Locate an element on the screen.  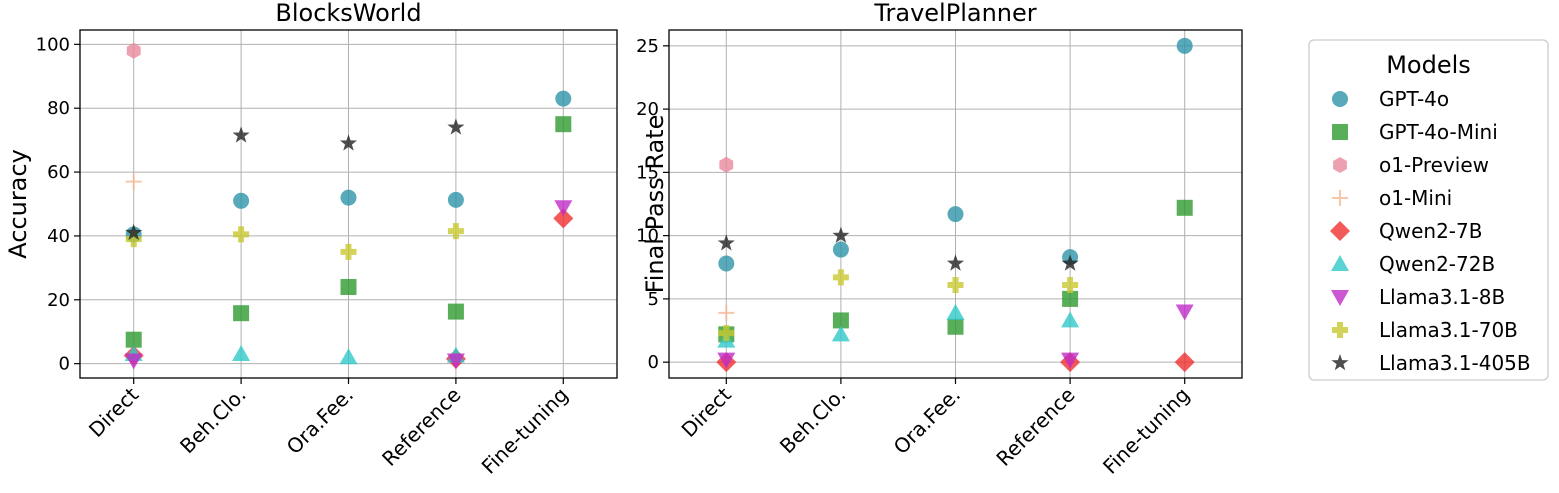
travelplanner-point-gpt-4o-ora-fee is located at coordinates (955, 214).